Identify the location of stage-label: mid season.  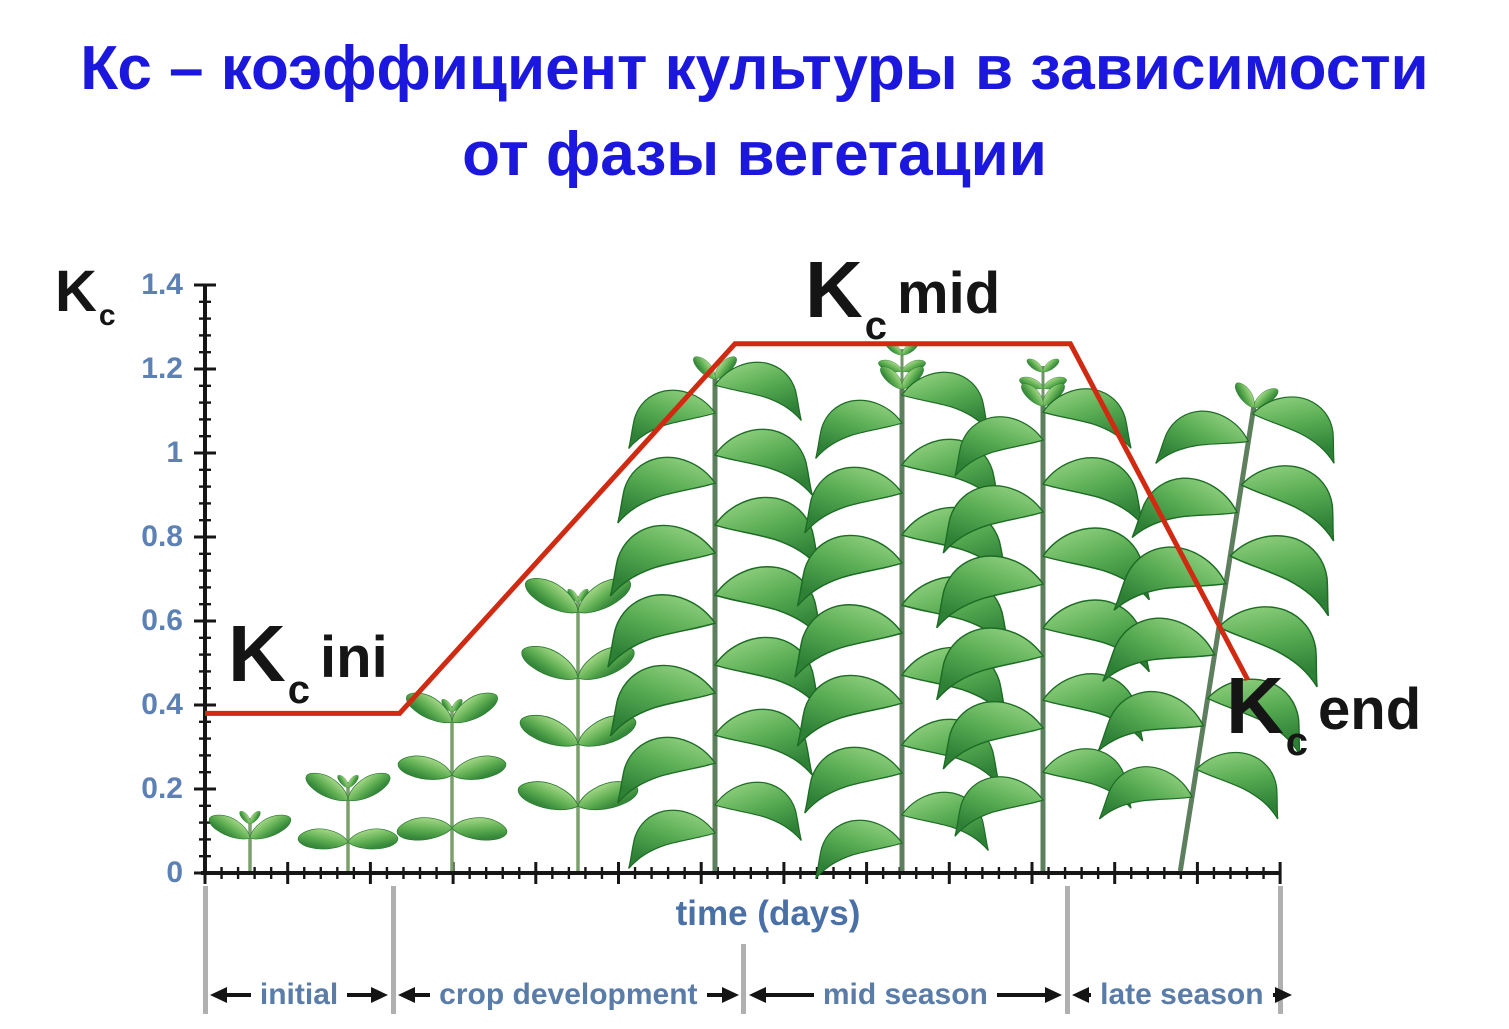
(905, 994).